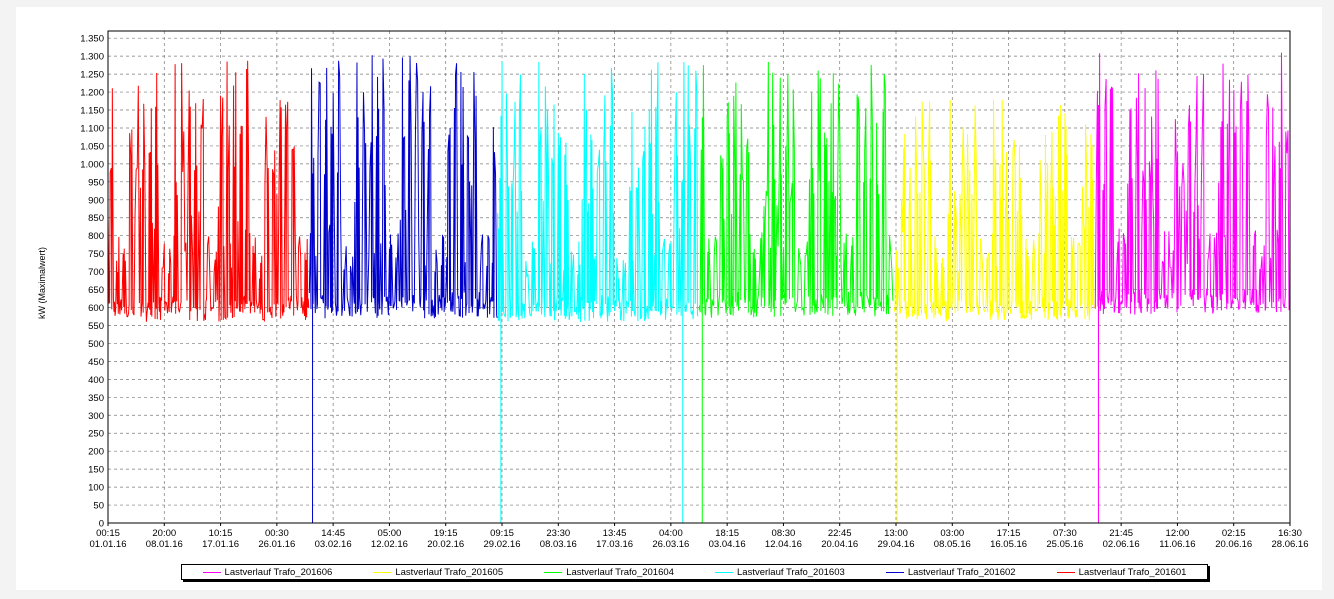 This screenshot has width=1334, height=599. I want to click on y-tick-label: 100, so click(96, 488).